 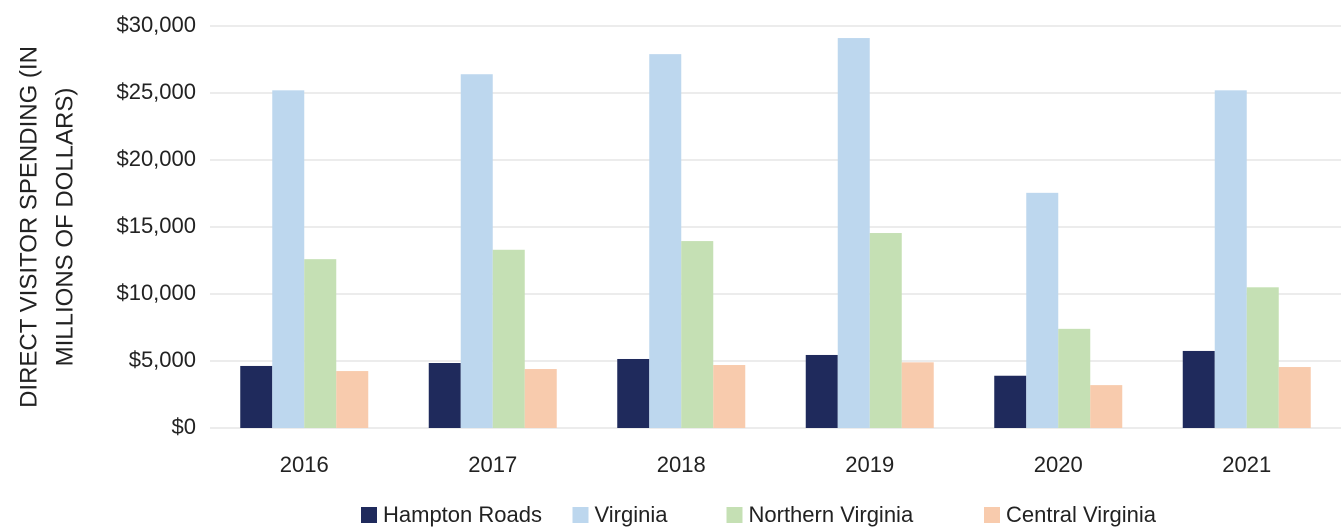 What do you see at coordinates (156, 91) in the screenshot?
I see `y-tick-label: $25,000` at bounding box center [156, 91].